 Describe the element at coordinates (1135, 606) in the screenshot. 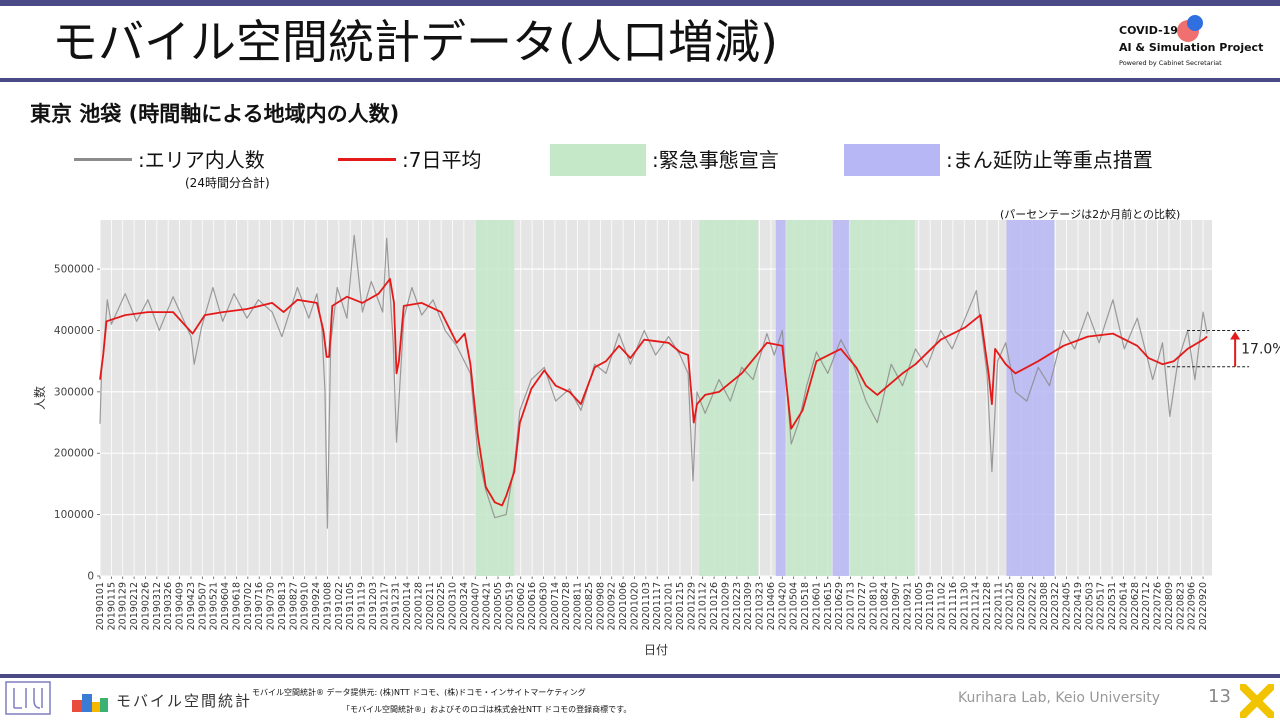

I see `x-tick-label: 20220628` at that location.